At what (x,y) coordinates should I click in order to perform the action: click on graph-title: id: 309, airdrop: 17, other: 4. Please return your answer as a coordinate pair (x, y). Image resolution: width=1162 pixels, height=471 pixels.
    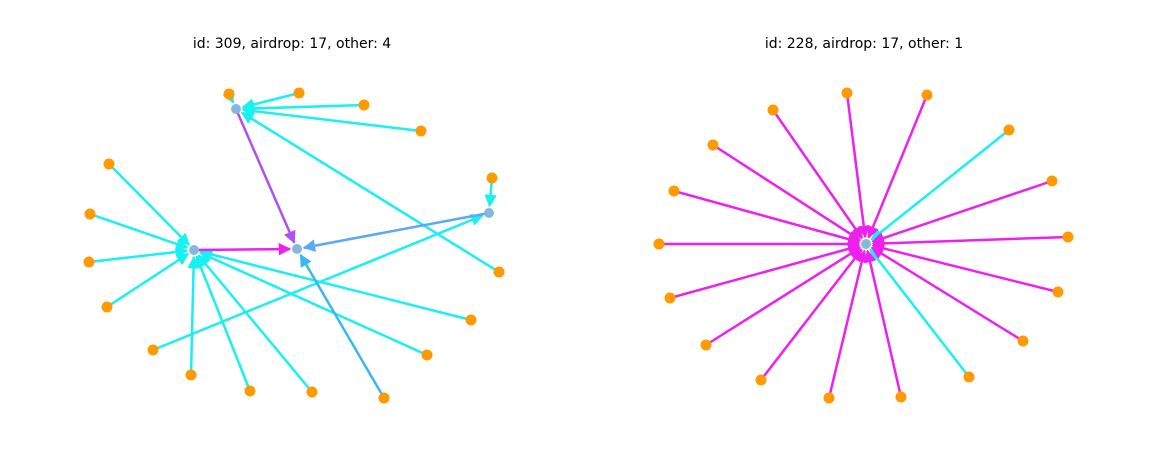
    Looking at the image, I should click on (292, 44).